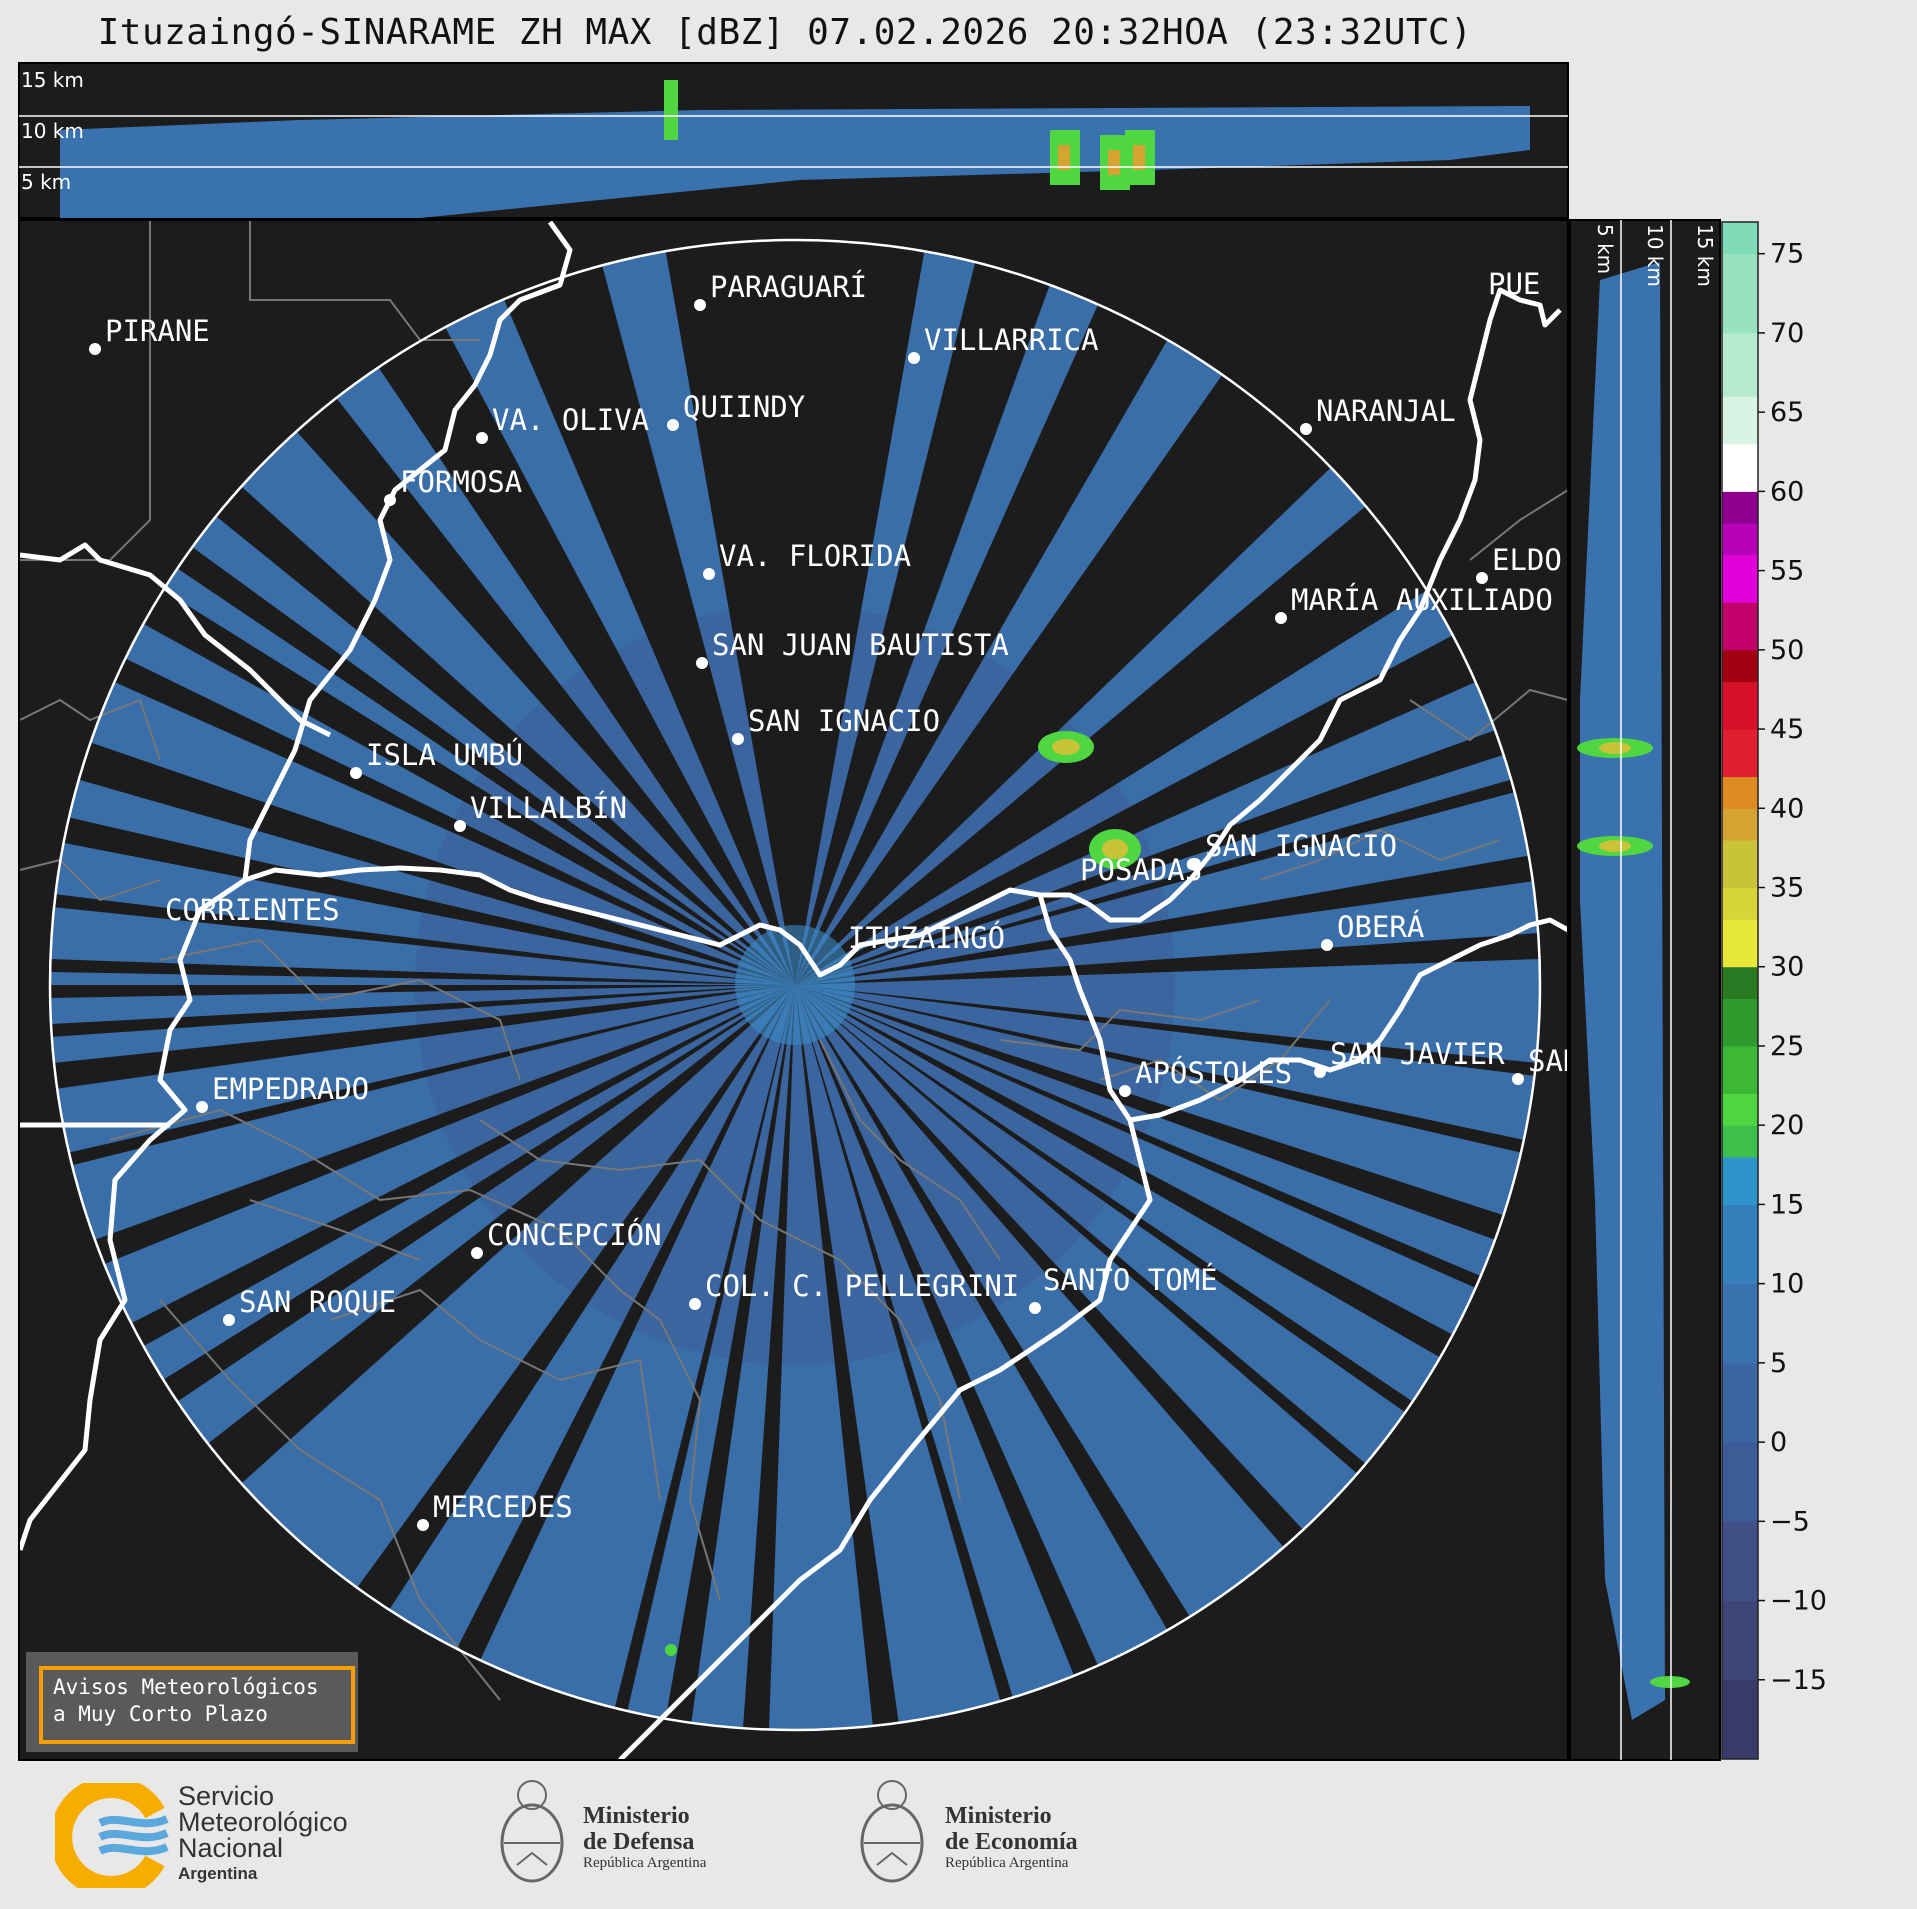 This screenshot has height=1909, width=1917. I want to click on city-label: APÓSTOLES, so click(1213, 1073).